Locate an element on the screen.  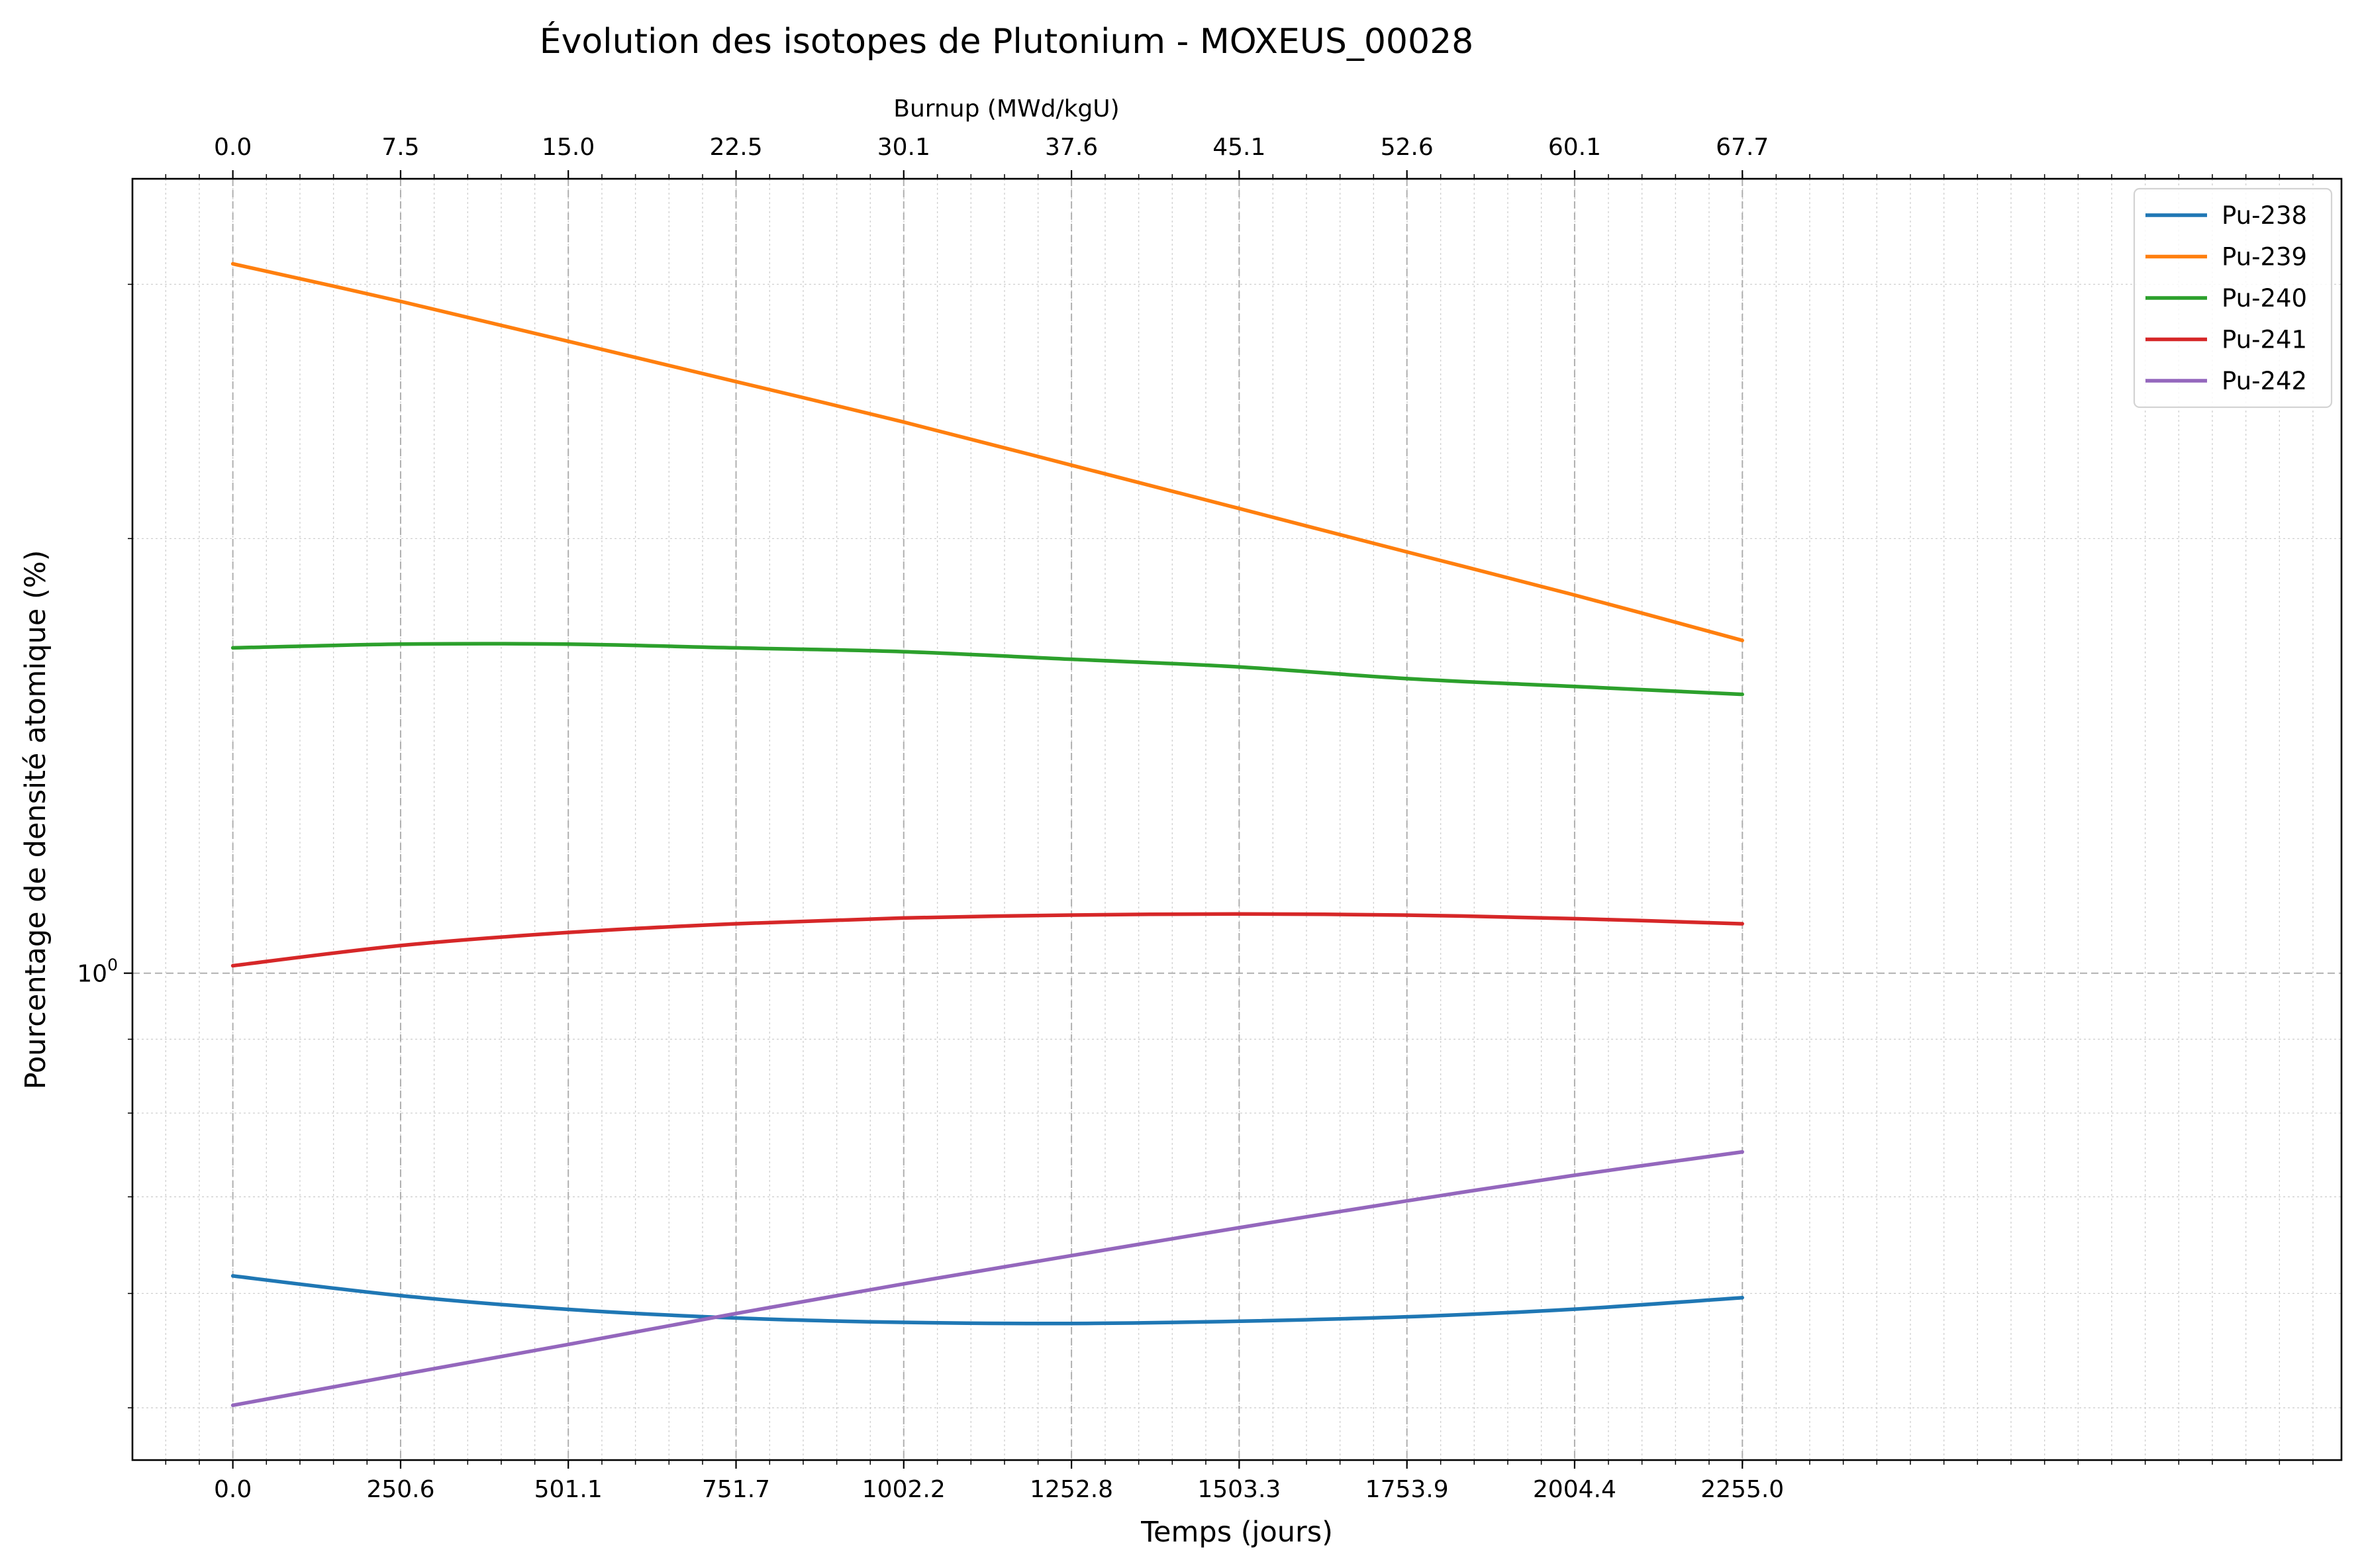
x-tick-label: 751.7 is located at coordinates (736, 1489).